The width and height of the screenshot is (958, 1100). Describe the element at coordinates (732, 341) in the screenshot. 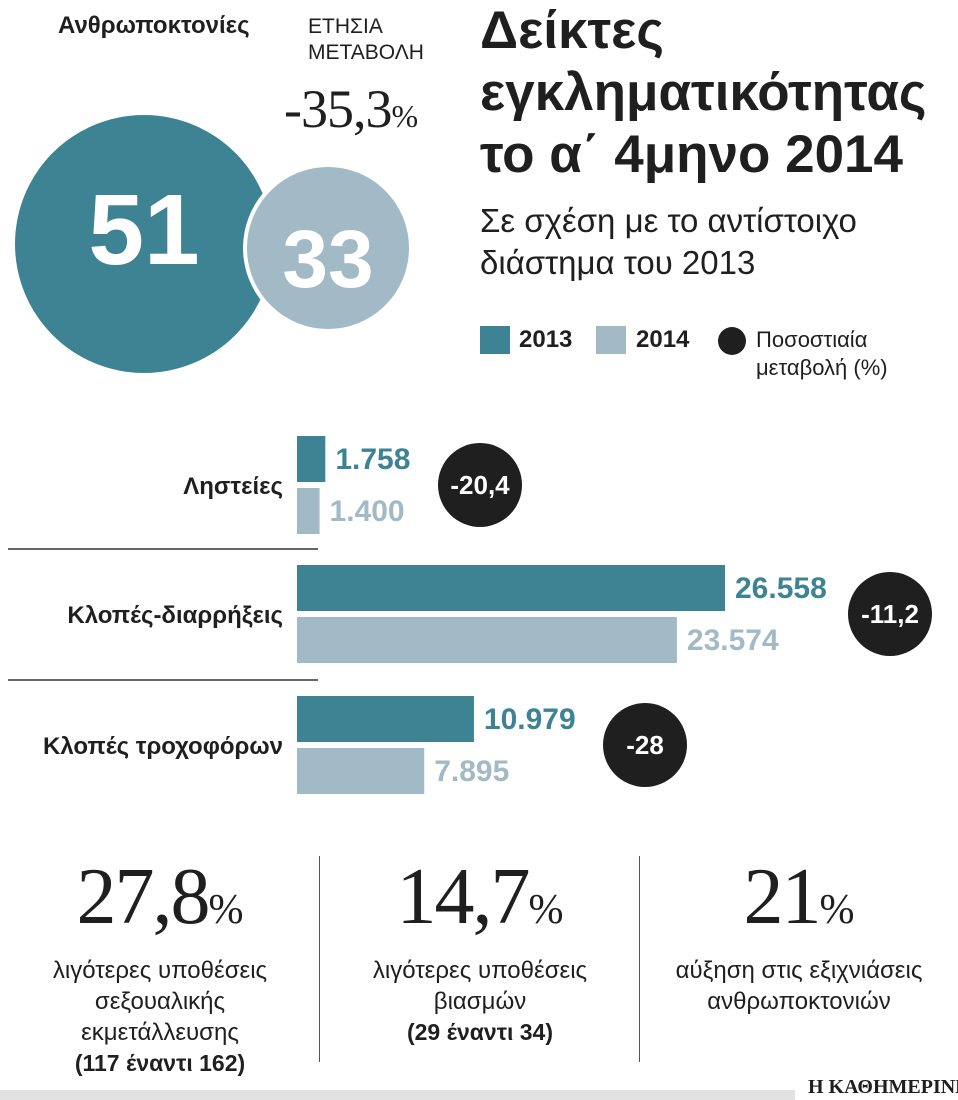

I see `legend-swatch-pct` at that location.